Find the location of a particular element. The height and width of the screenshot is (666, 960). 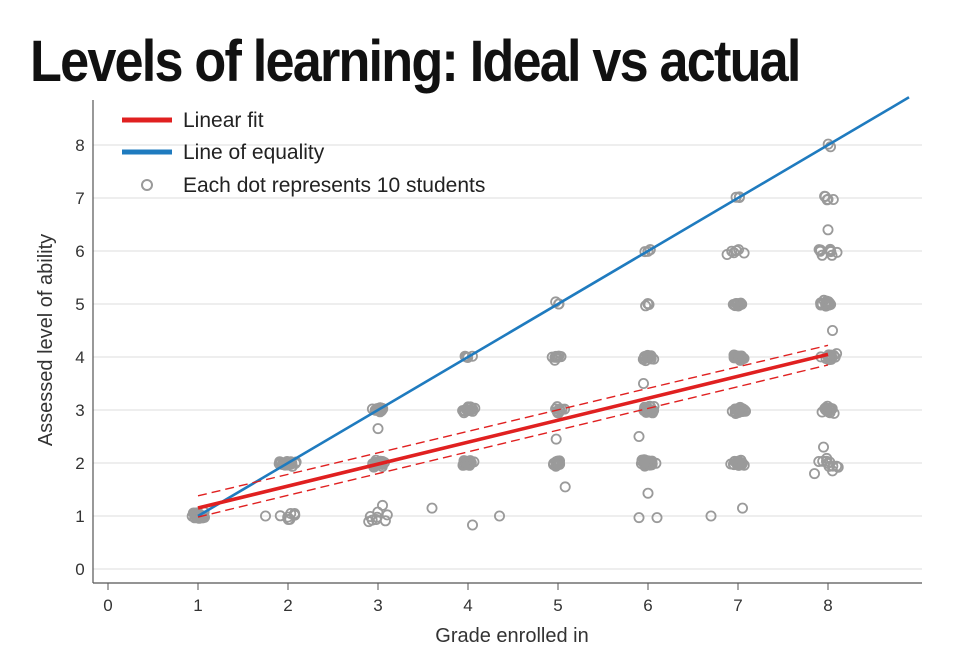

y-tick-label-8: 8 is located at coordinates (79, 145).